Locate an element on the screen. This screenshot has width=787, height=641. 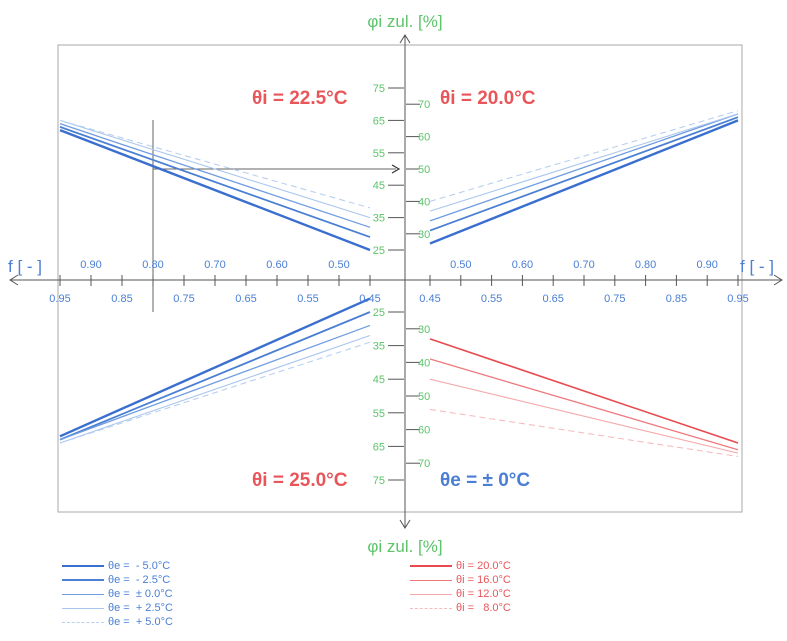
legend-item: θe = - 5.0°C is located at coordinates (116, 566).